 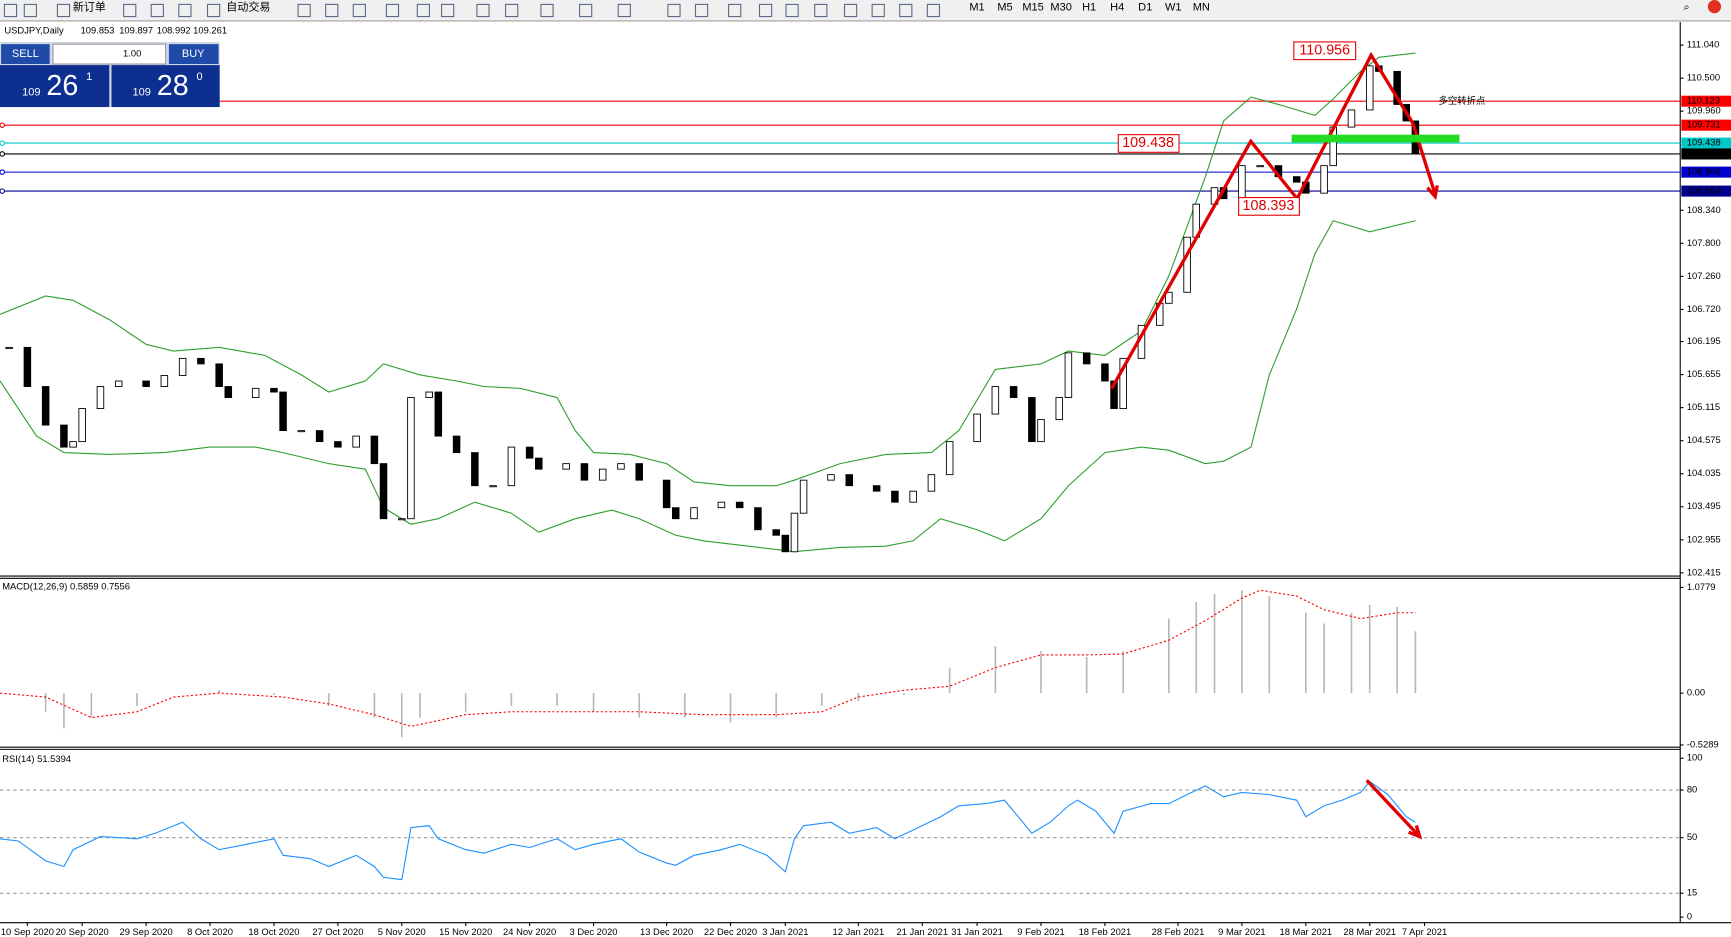 I want to click on timeframe-button: M15, so click(x=1032, y=8).